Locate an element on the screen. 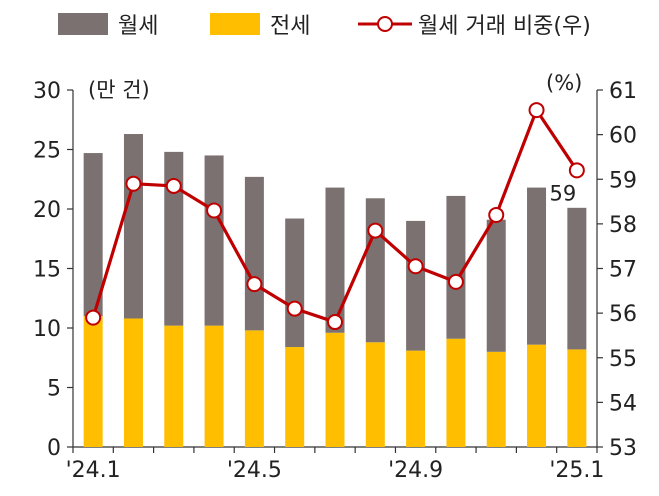 The height and width of the screenshot is (496, 659). legend-label-share: 월세 거래 비중(우) is located at coordinates (504, 26).